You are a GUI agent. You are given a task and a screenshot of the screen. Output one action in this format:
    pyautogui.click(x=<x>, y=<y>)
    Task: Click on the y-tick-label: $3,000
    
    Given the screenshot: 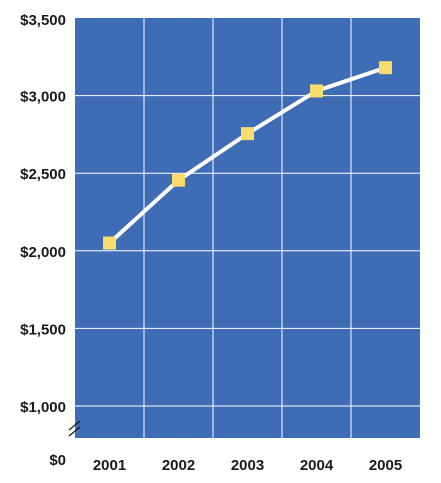 What is the action you would take?
    pyautogui.click(x=43, y=97)
    